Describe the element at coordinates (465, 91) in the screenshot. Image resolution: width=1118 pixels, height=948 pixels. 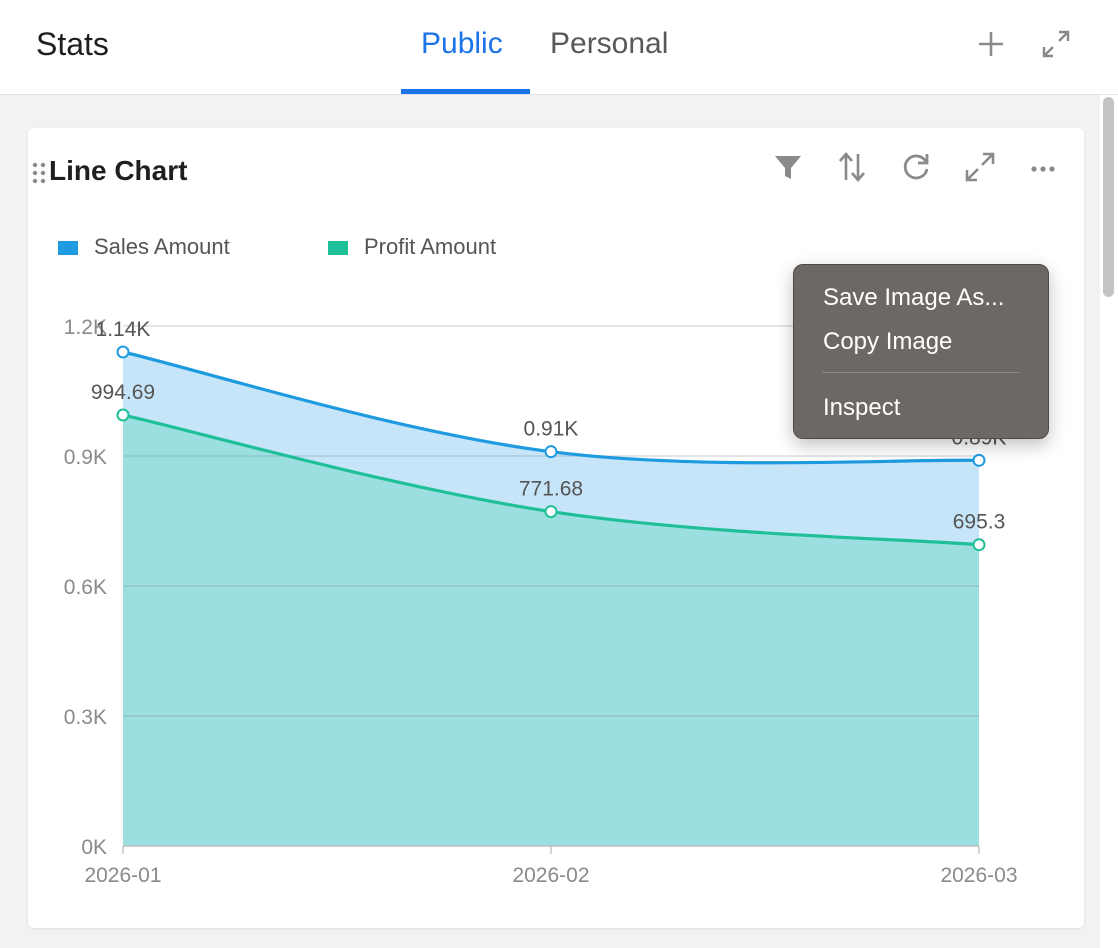
I see `active-tab-indicator` at that location.